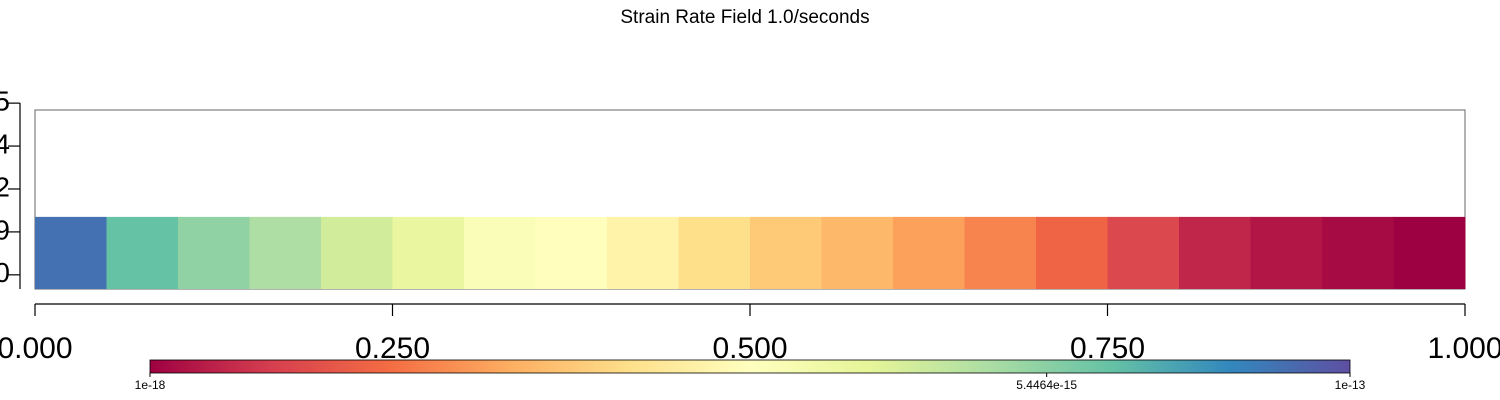  I want to click on y-tick-label: 5, so click(5, 101).